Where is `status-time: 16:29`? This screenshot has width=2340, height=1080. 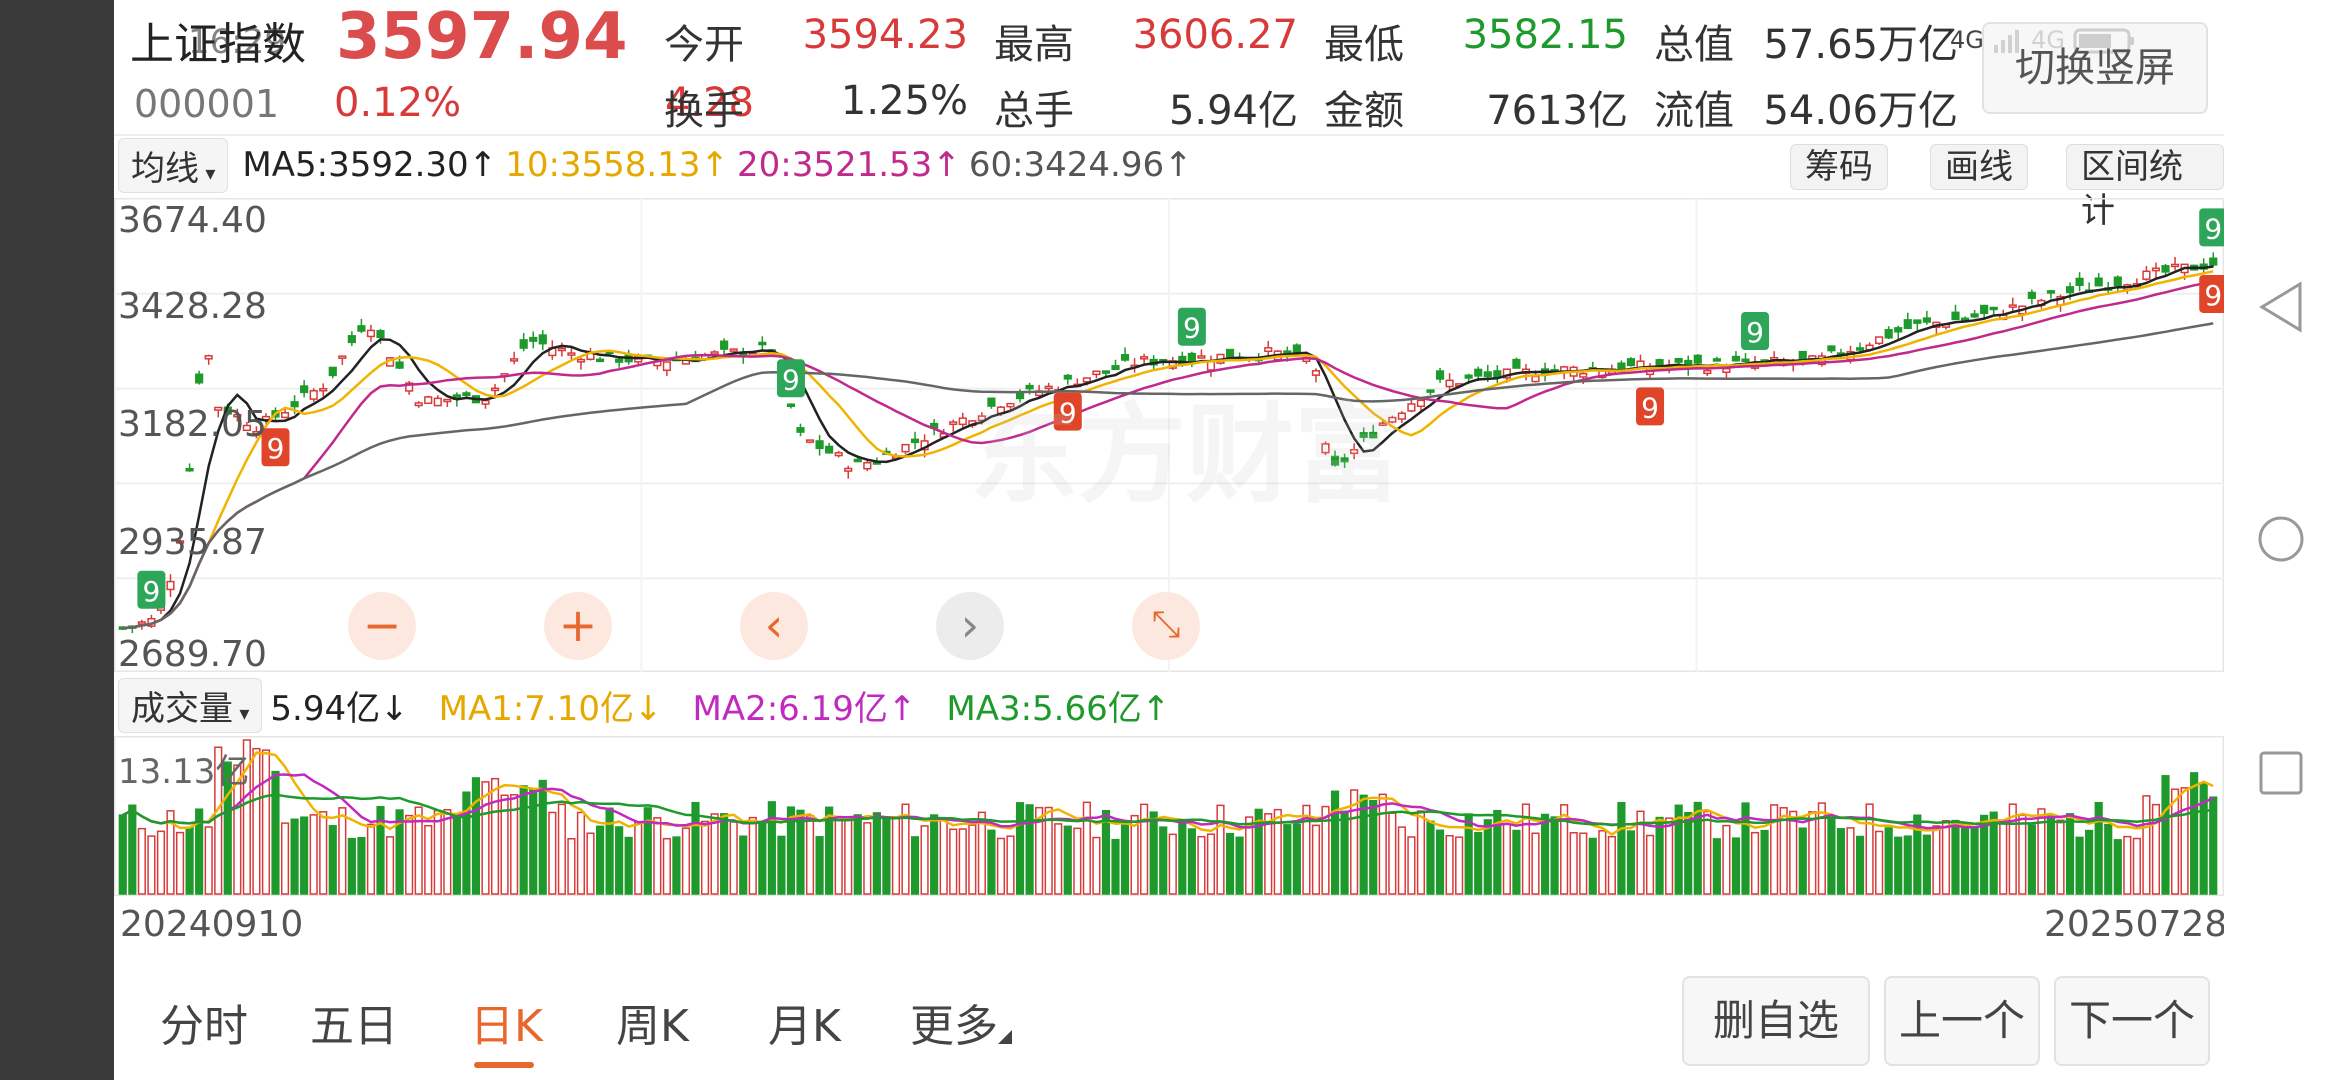 status-time: 16:29 is located at coordinates (237, 42).